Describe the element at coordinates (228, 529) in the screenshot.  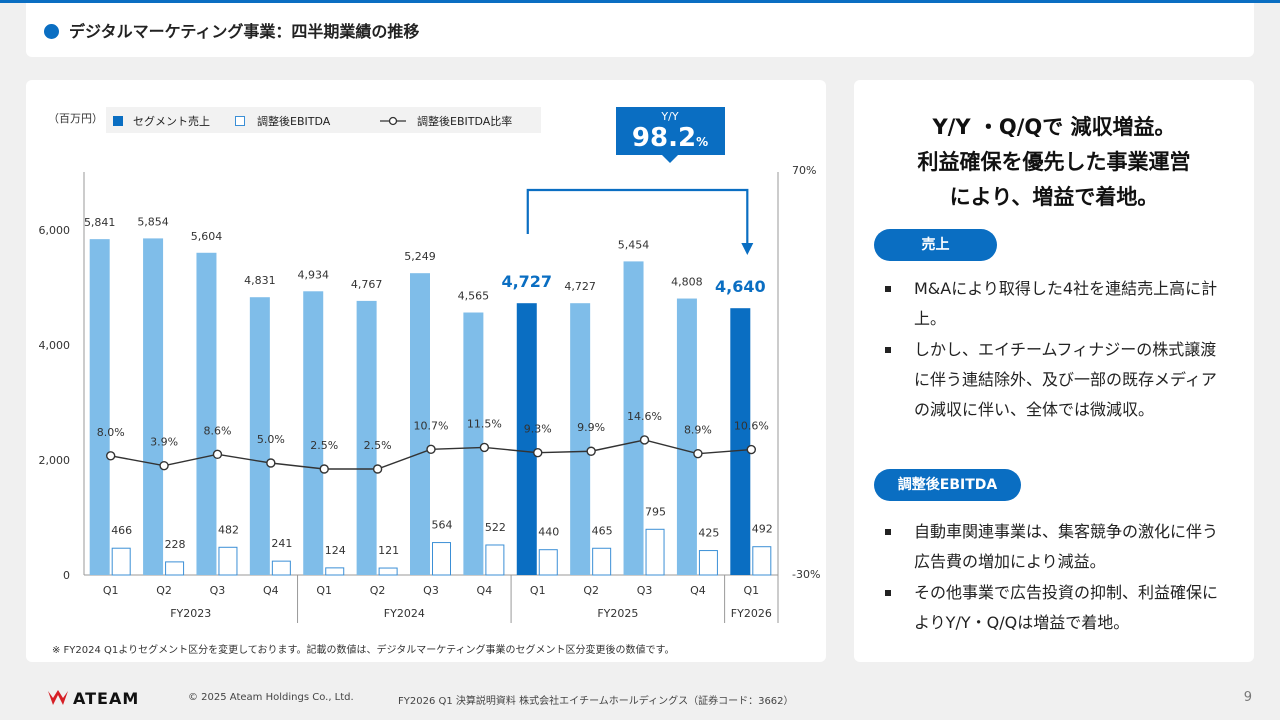
I see `ebitda-value-label: 482` at that location.